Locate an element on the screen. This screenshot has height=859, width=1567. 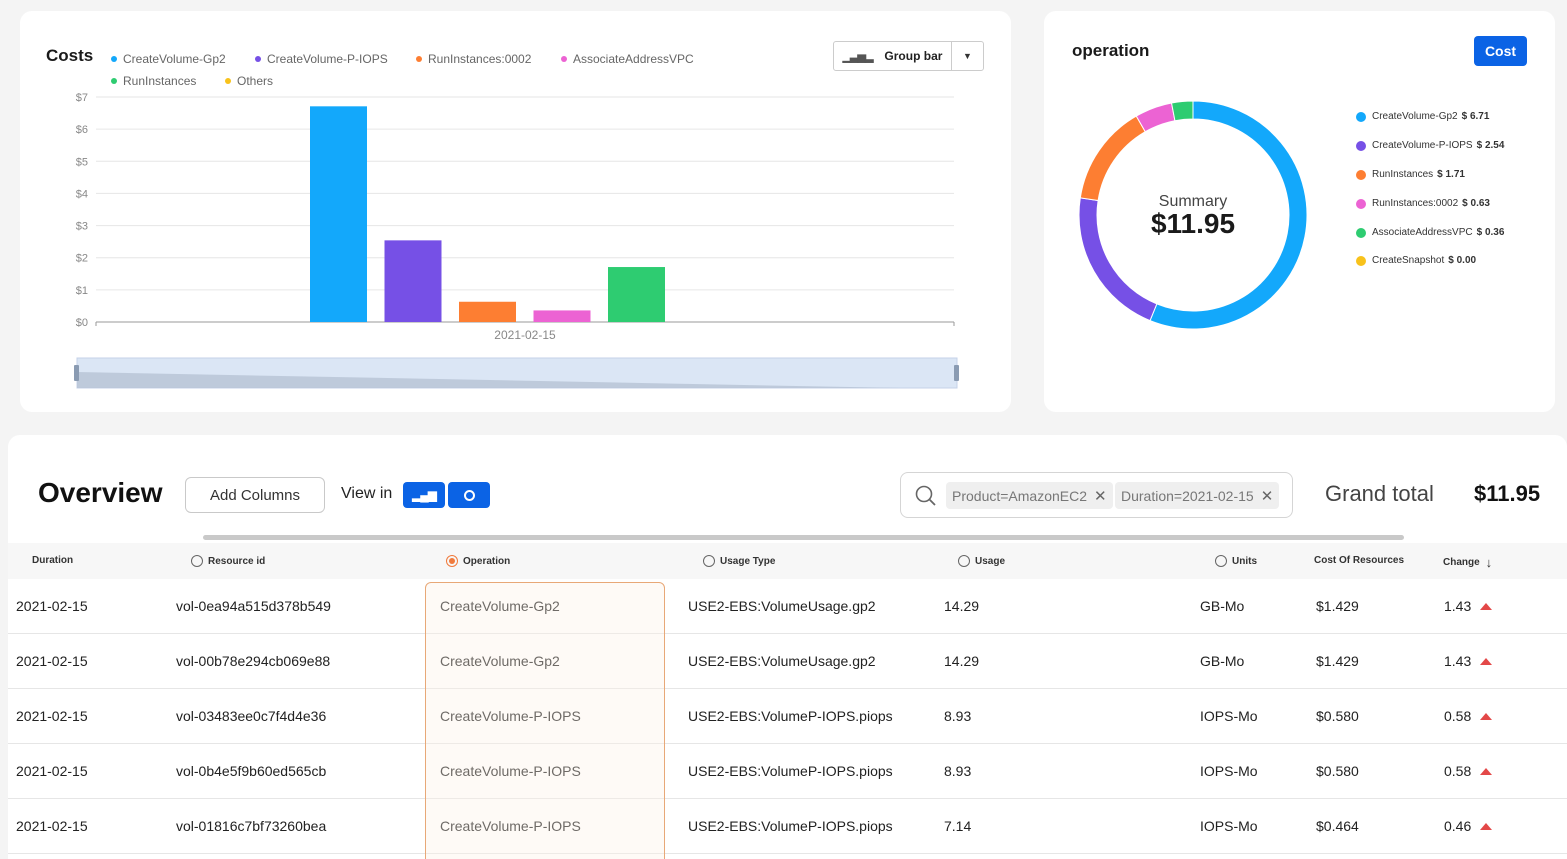
pie-legend-item: RunInstances $ 1.71 is located at coordinates (1410, 174).